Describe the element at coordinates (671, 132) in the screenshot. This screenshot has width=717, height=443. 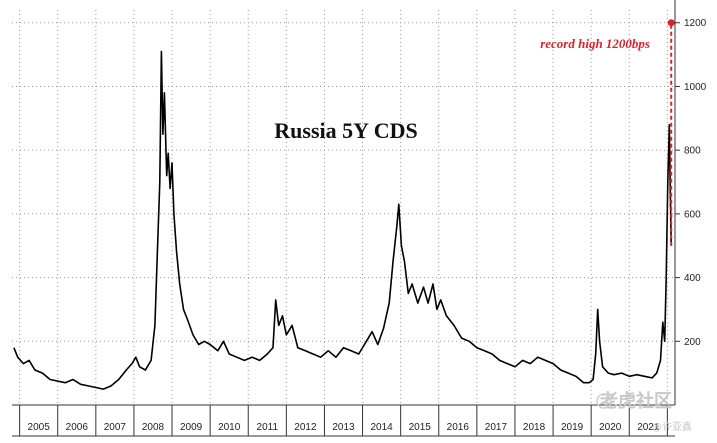
I see `annotation-layer` at that location.